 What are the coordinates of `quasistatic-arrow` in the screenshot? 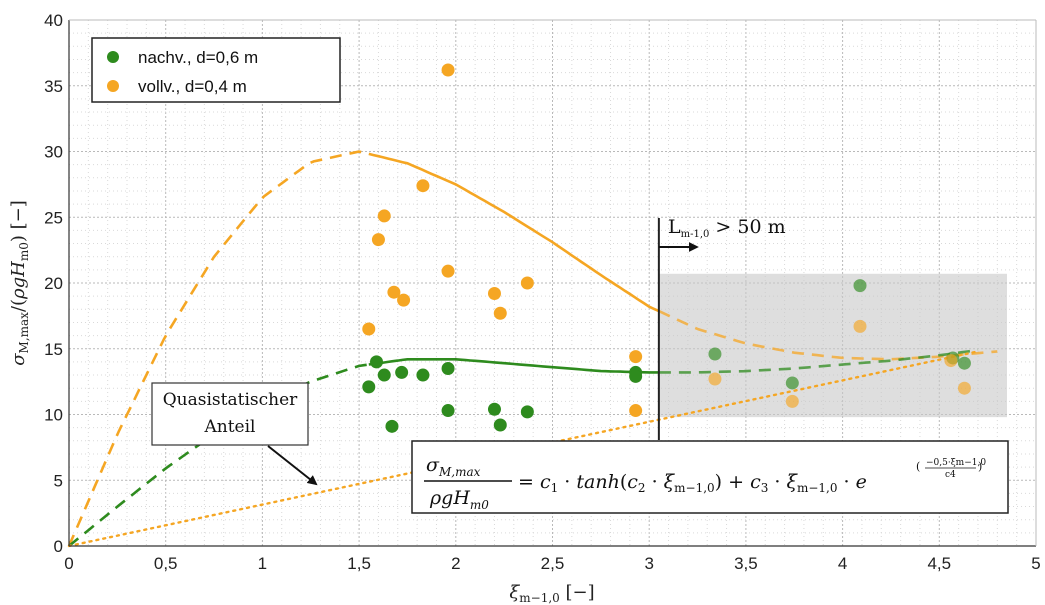 It's located at (292, 465).